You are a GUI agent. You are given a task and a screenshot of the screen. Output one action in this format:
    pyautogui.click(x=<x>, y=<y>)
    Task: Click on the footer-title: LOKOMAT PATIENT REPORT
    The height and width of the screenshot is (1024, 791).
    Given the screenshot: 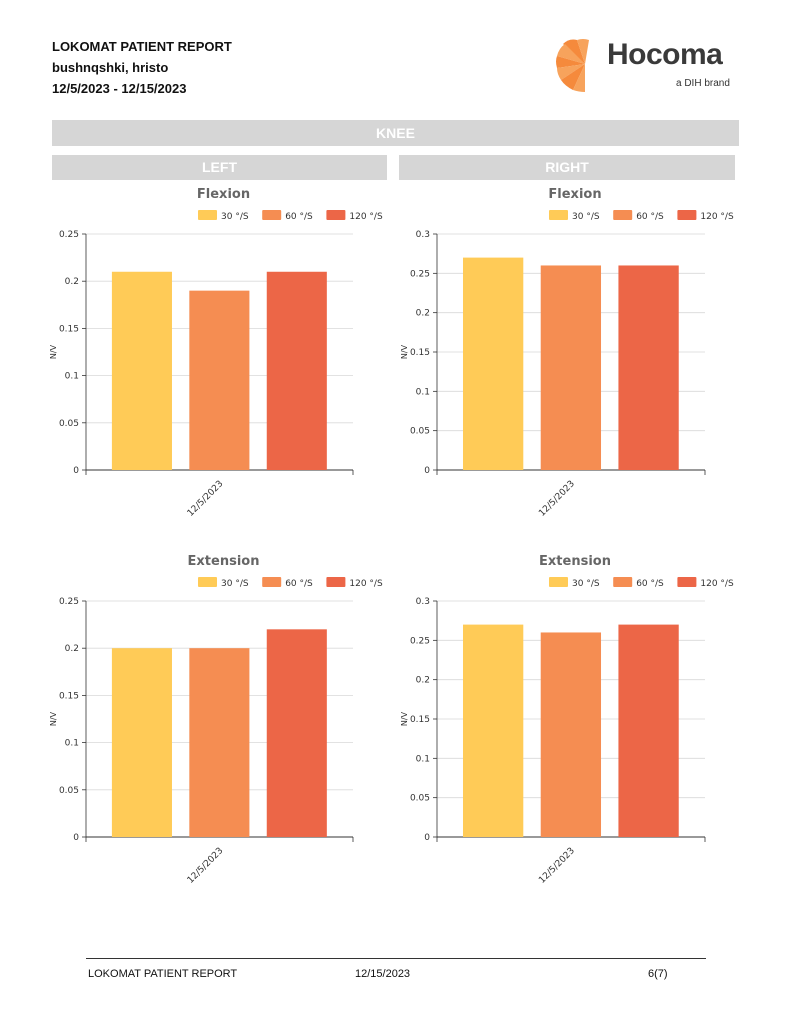 What is the action you would take?
    pyautogui.click(x=163, y=974)
    